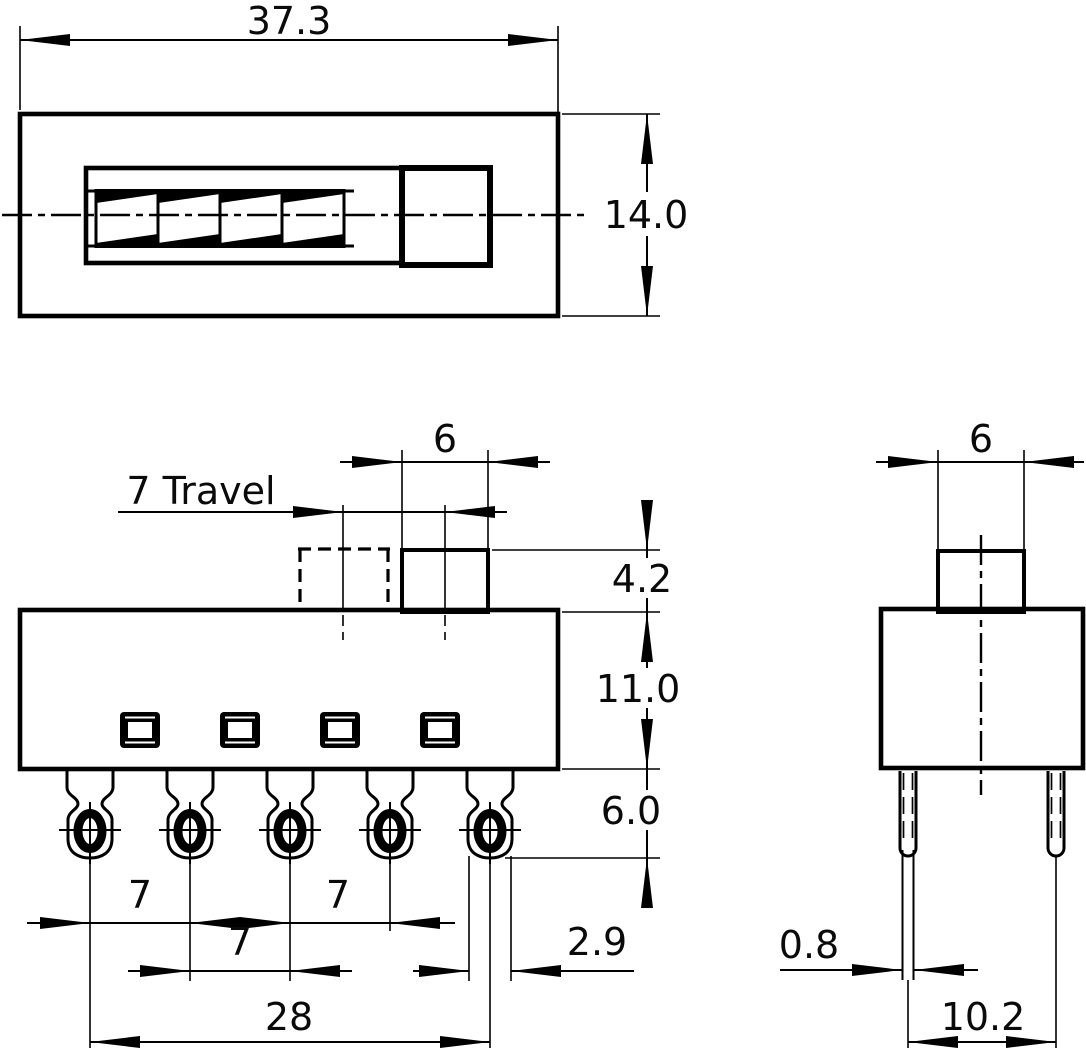 The height and width of the screenshot is (1053, 1086). I want to click on top-serration, so click(221, 218).